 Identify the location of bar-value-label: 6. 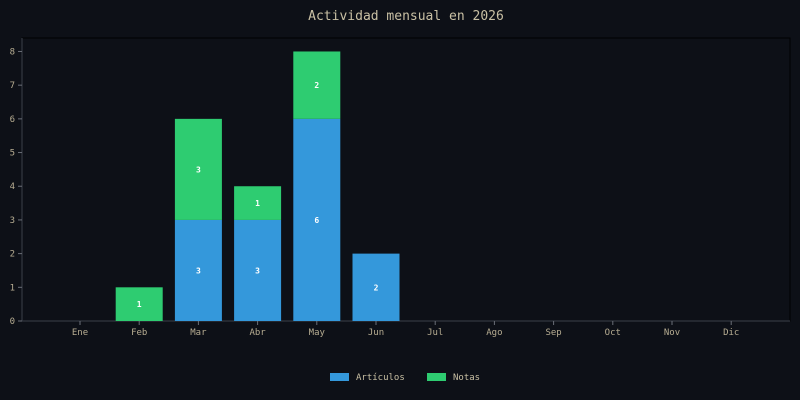
(316, 220).